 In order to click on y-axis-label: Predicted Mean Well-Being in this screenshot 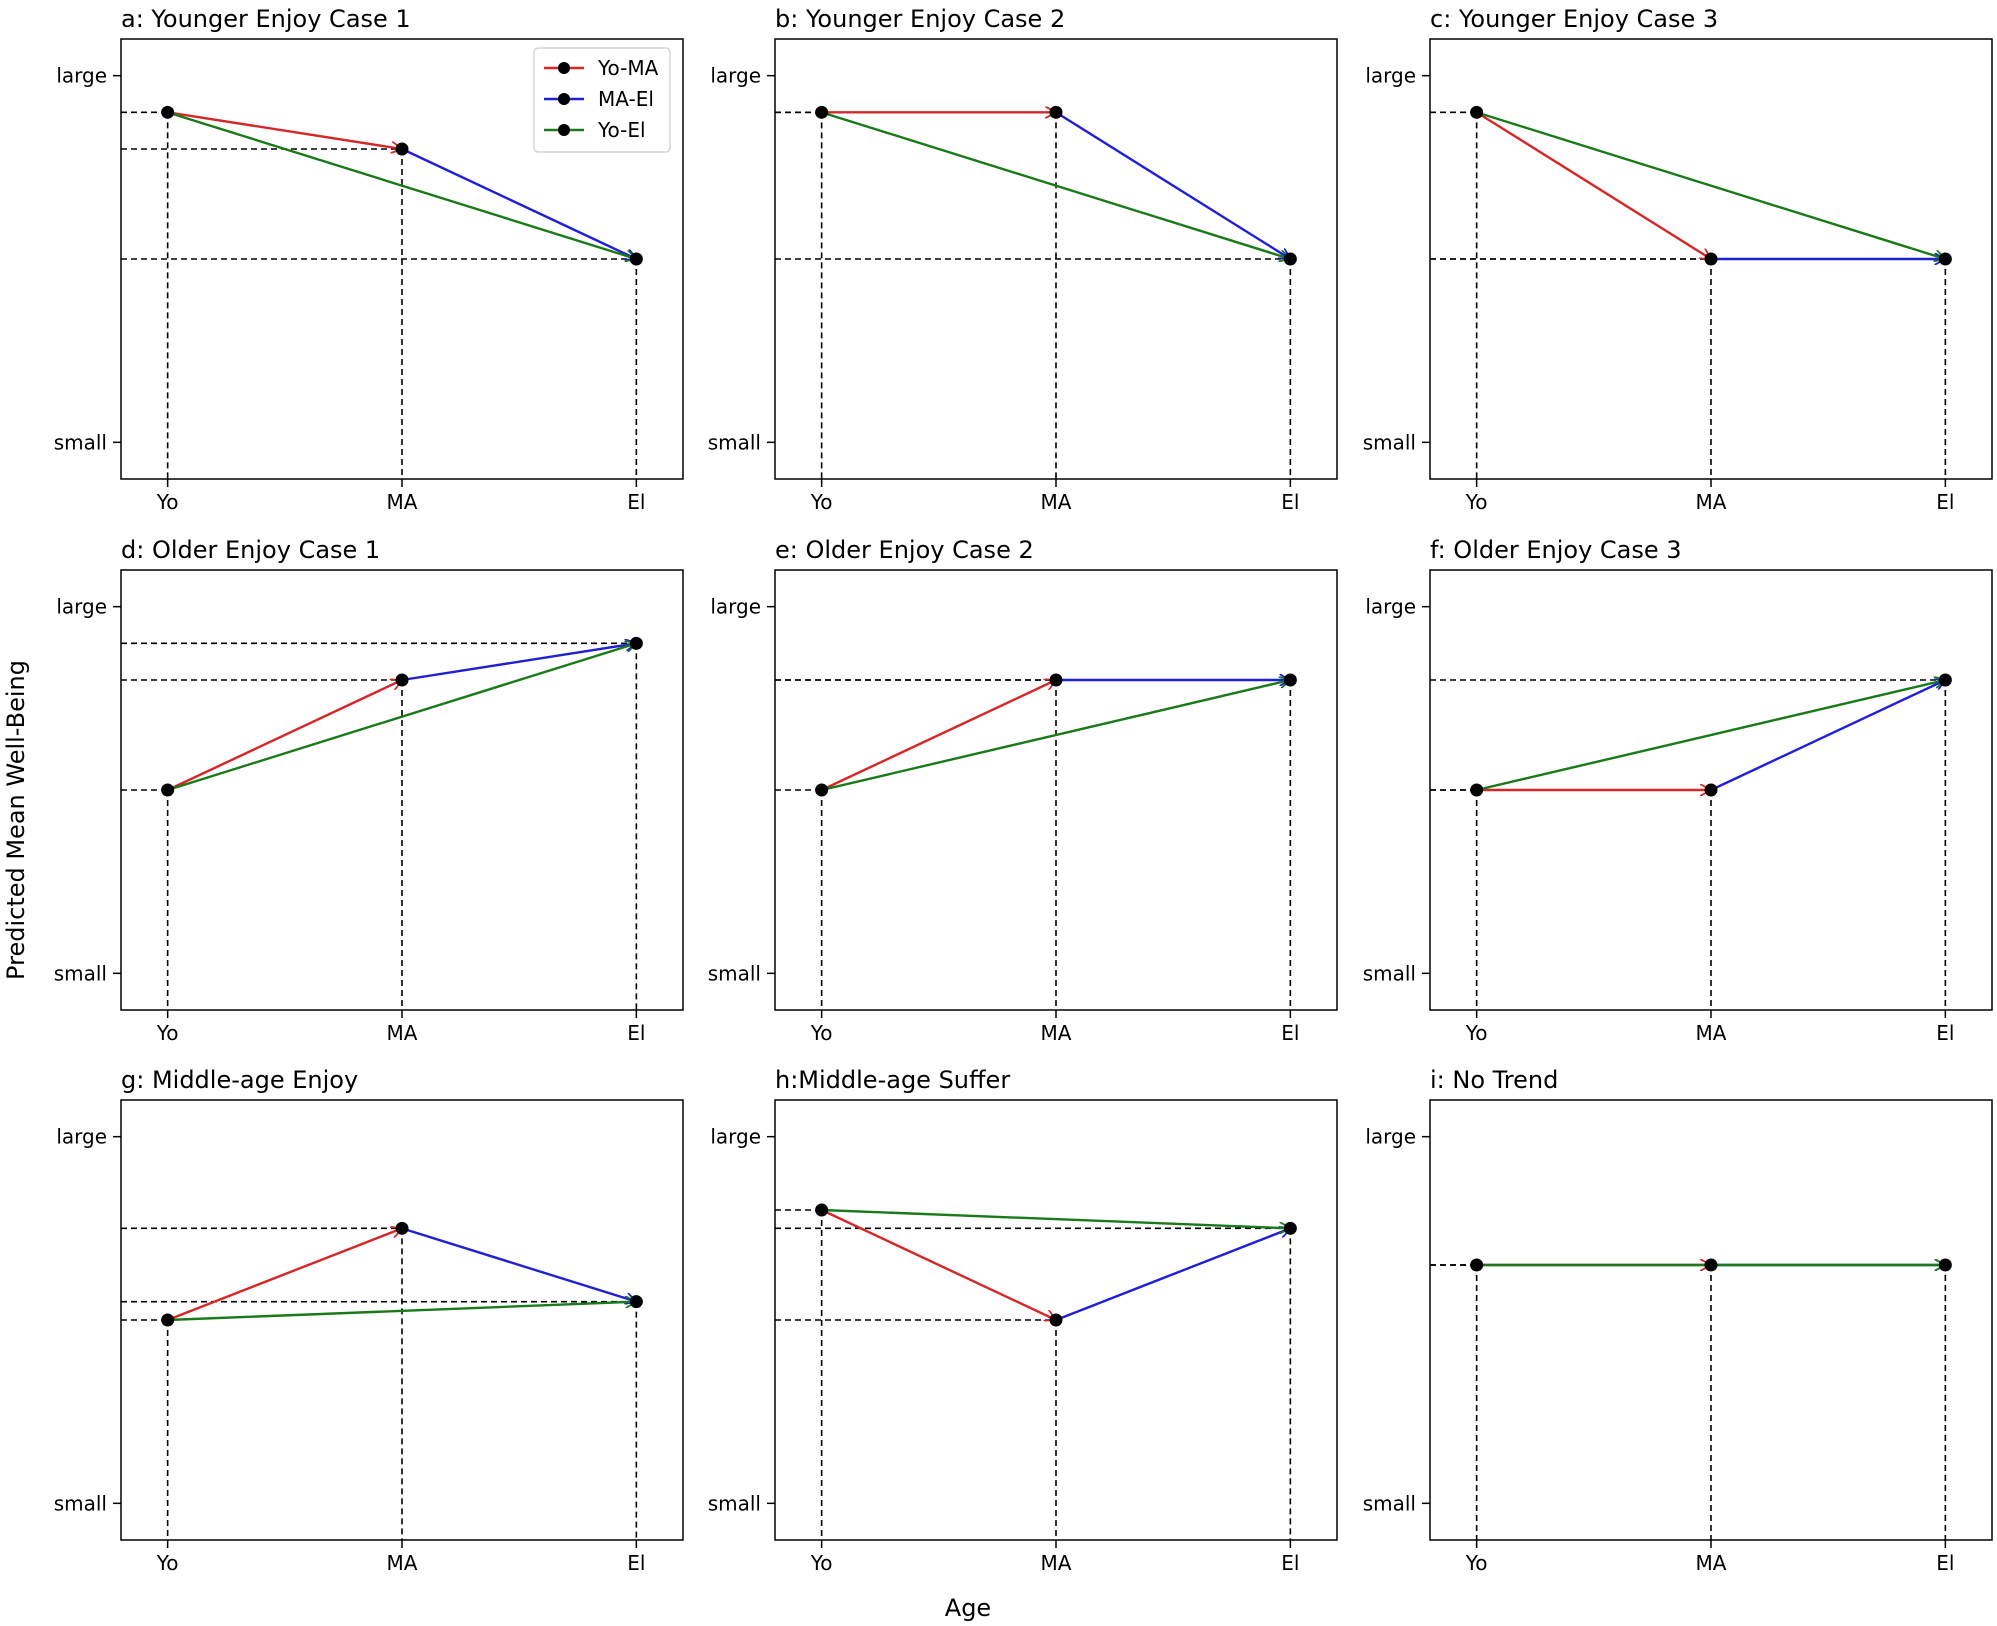, I will do `click(16, 820)`.